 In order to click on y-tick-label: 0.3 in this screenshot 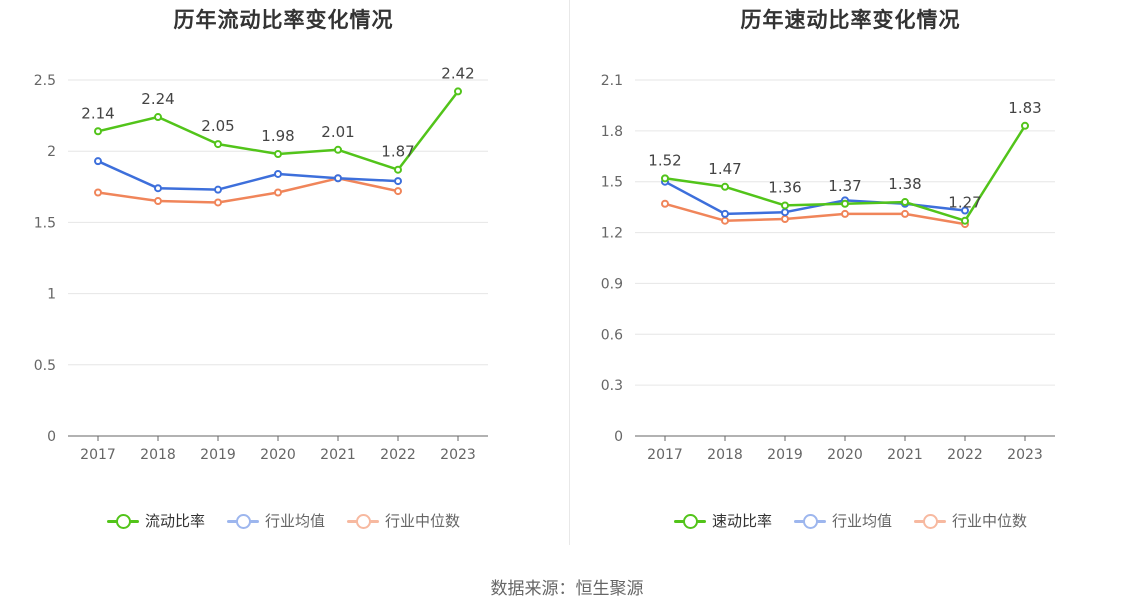, I will do `click(612, 386)`.